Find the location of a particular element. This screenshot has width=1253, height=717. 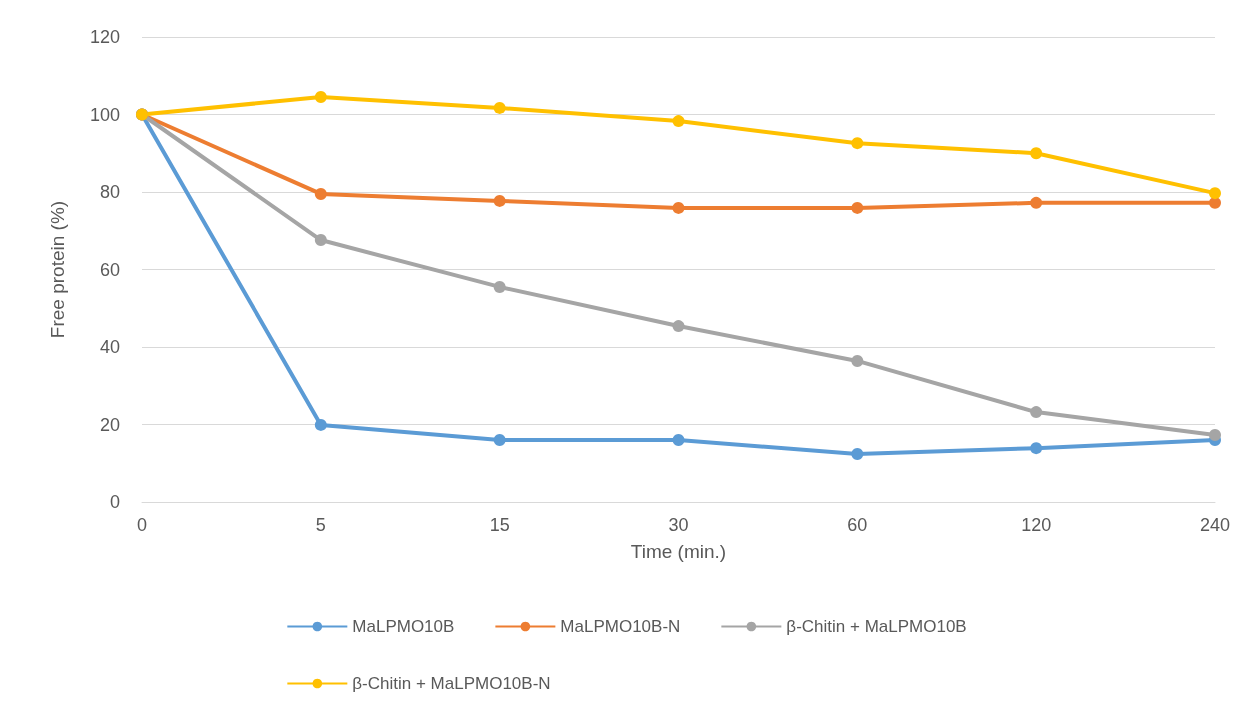

x-tick-label: 0 is located at coordinates (142, 525).